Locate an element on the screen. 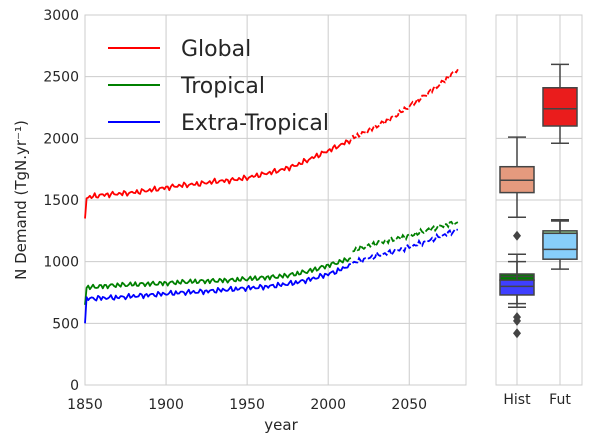 The height and width of the screenshot is (444, 590). series-line-global-historical is located at coordinates (218, 179).